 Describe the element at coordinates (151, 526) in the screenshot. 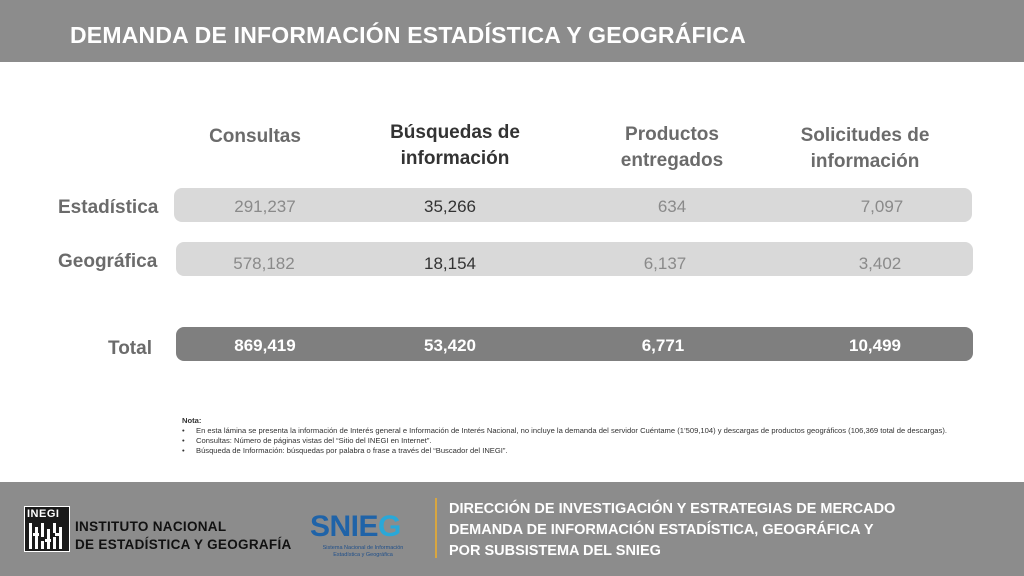

I see `inegi-name-line: INSTITUTO NACIONAL` at that location.